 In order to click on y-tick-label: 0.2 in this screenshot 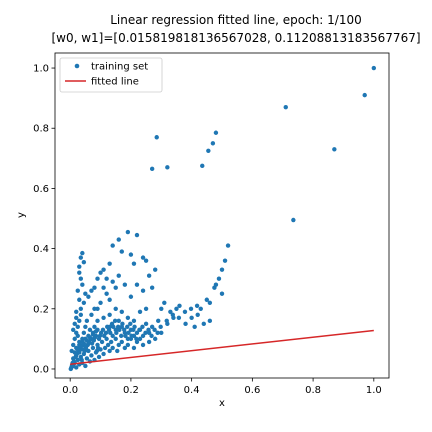, I will do `click(41, 309)`.